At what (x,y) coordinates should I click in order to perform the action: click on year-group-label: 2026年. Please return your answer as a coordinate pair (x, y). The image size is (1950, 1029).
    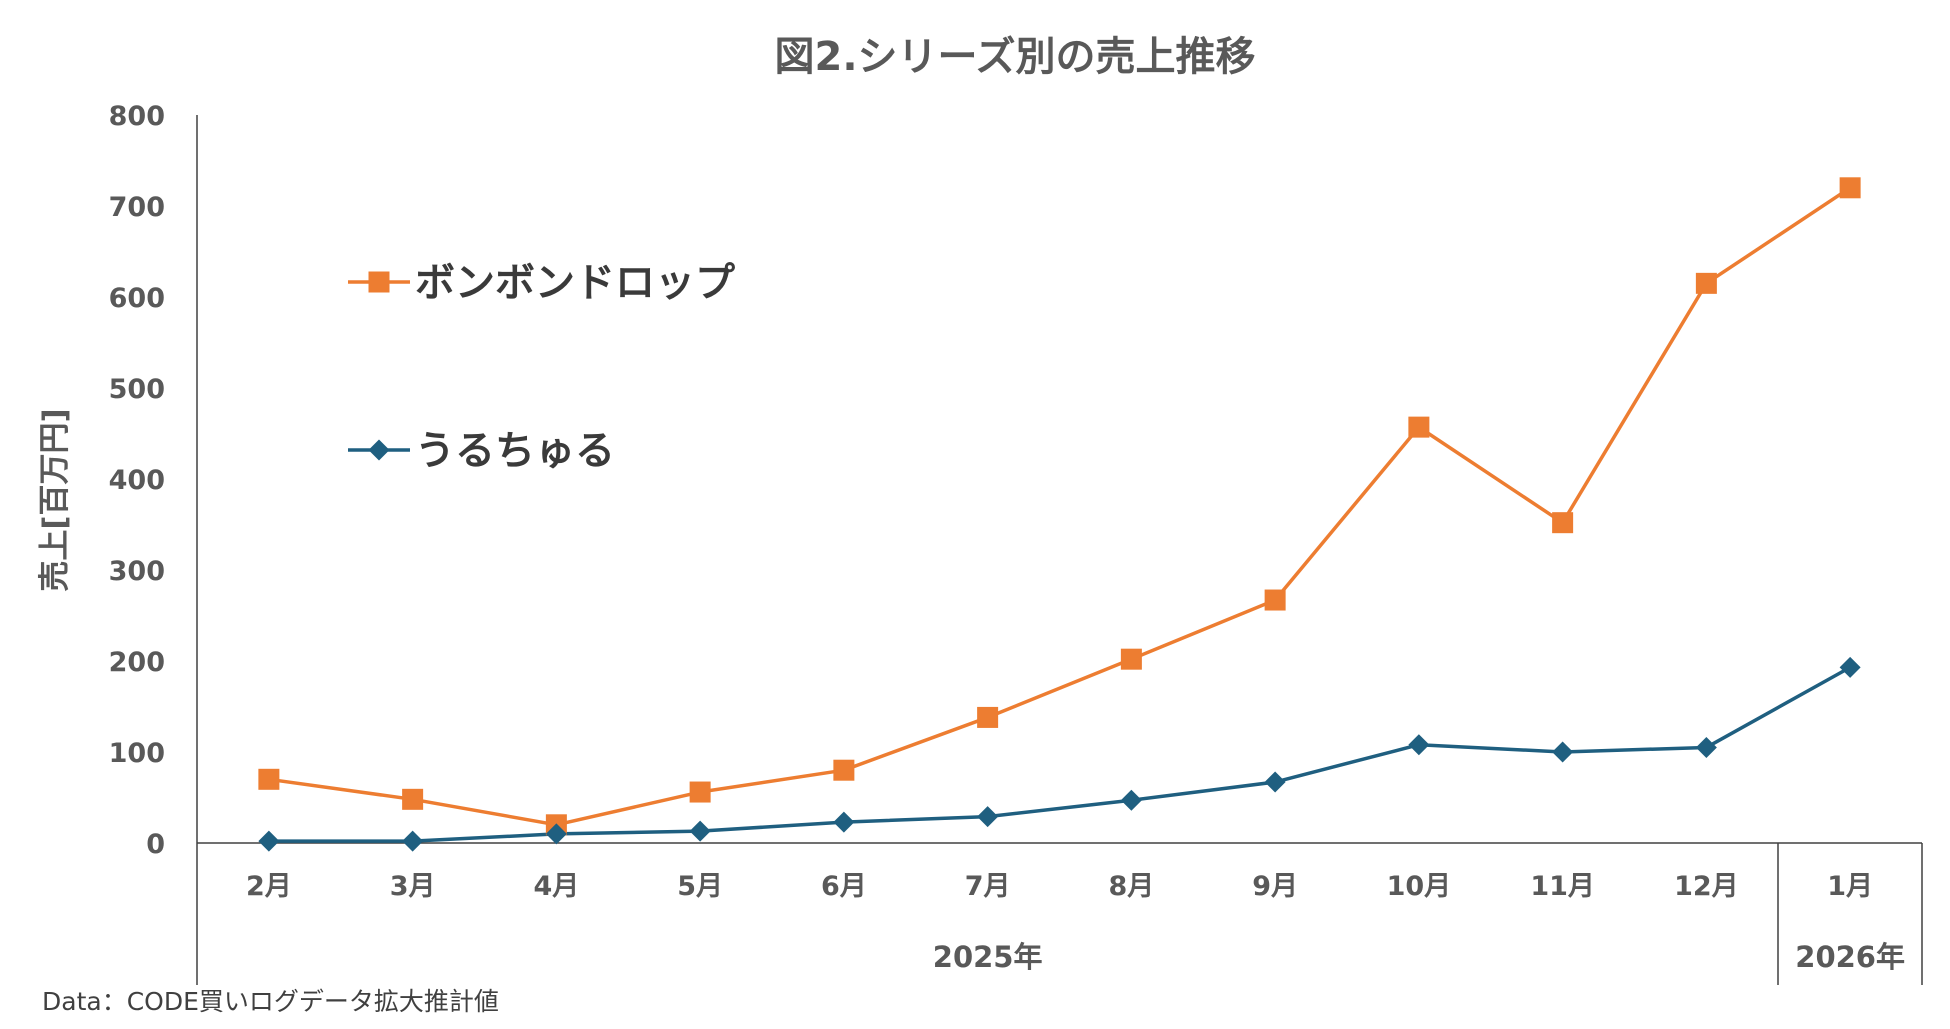
    Looking at the image, I should click on (1850, 957).